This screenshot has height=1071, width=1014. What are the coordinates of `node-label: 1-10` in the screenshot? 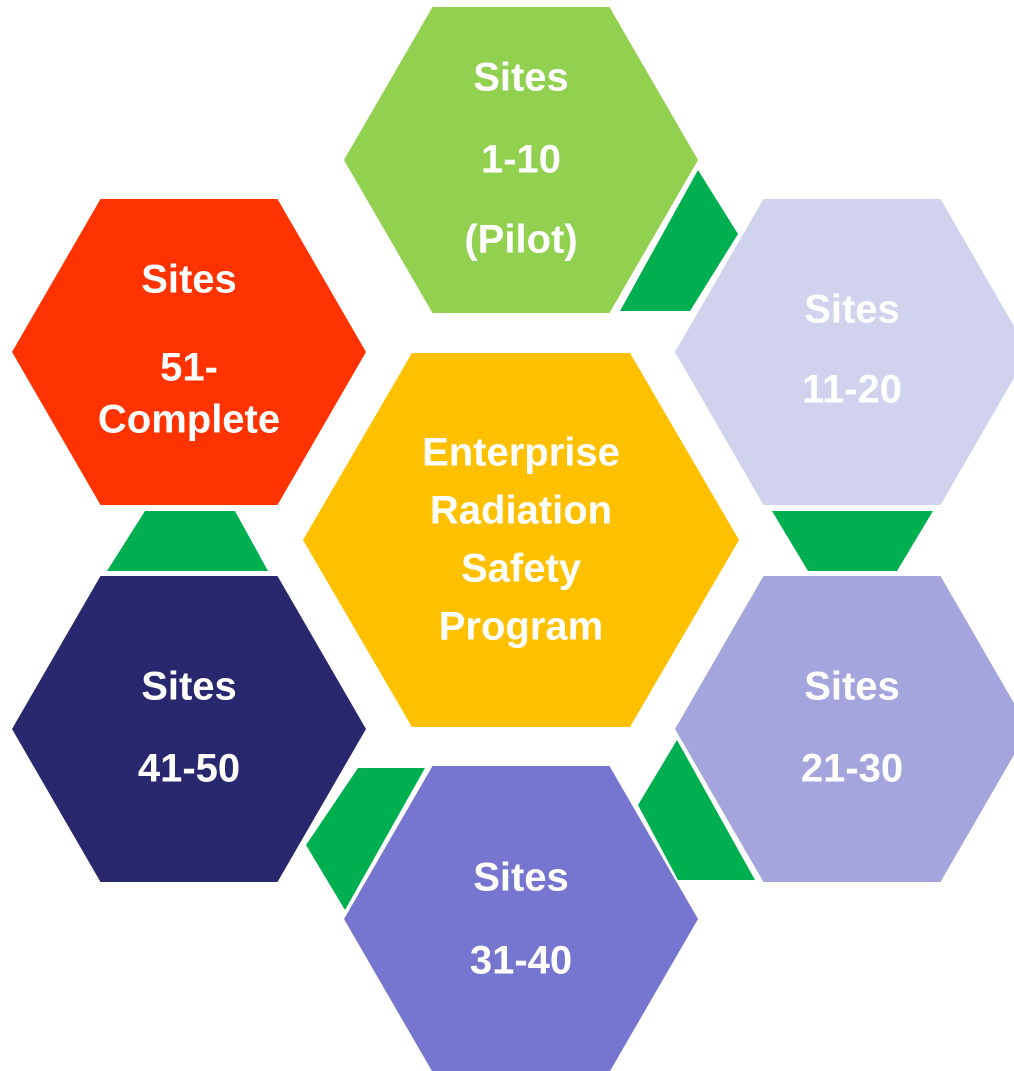 It's located at (521, 160).